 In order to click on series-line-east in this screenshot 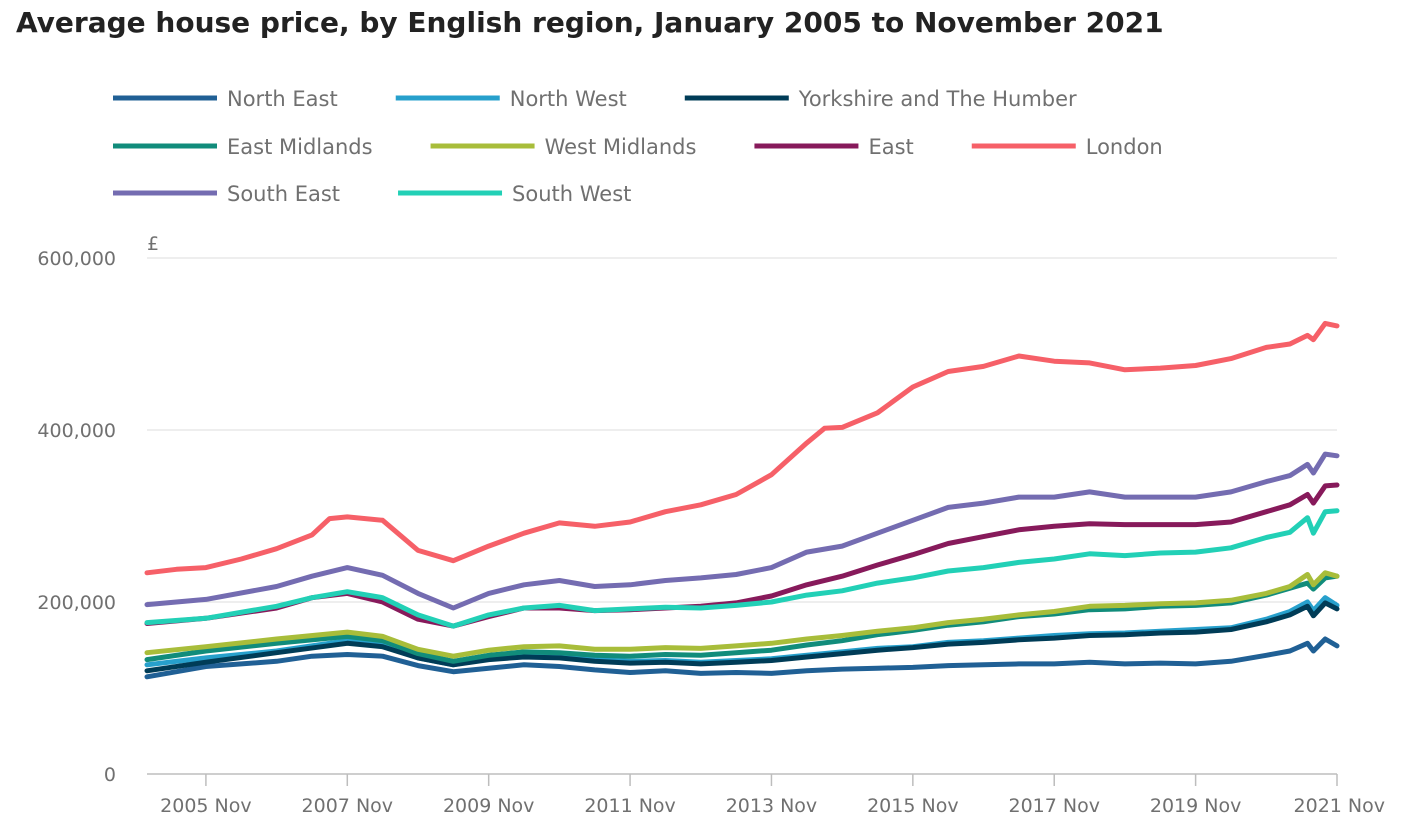, I will do `click(742, 555)`.